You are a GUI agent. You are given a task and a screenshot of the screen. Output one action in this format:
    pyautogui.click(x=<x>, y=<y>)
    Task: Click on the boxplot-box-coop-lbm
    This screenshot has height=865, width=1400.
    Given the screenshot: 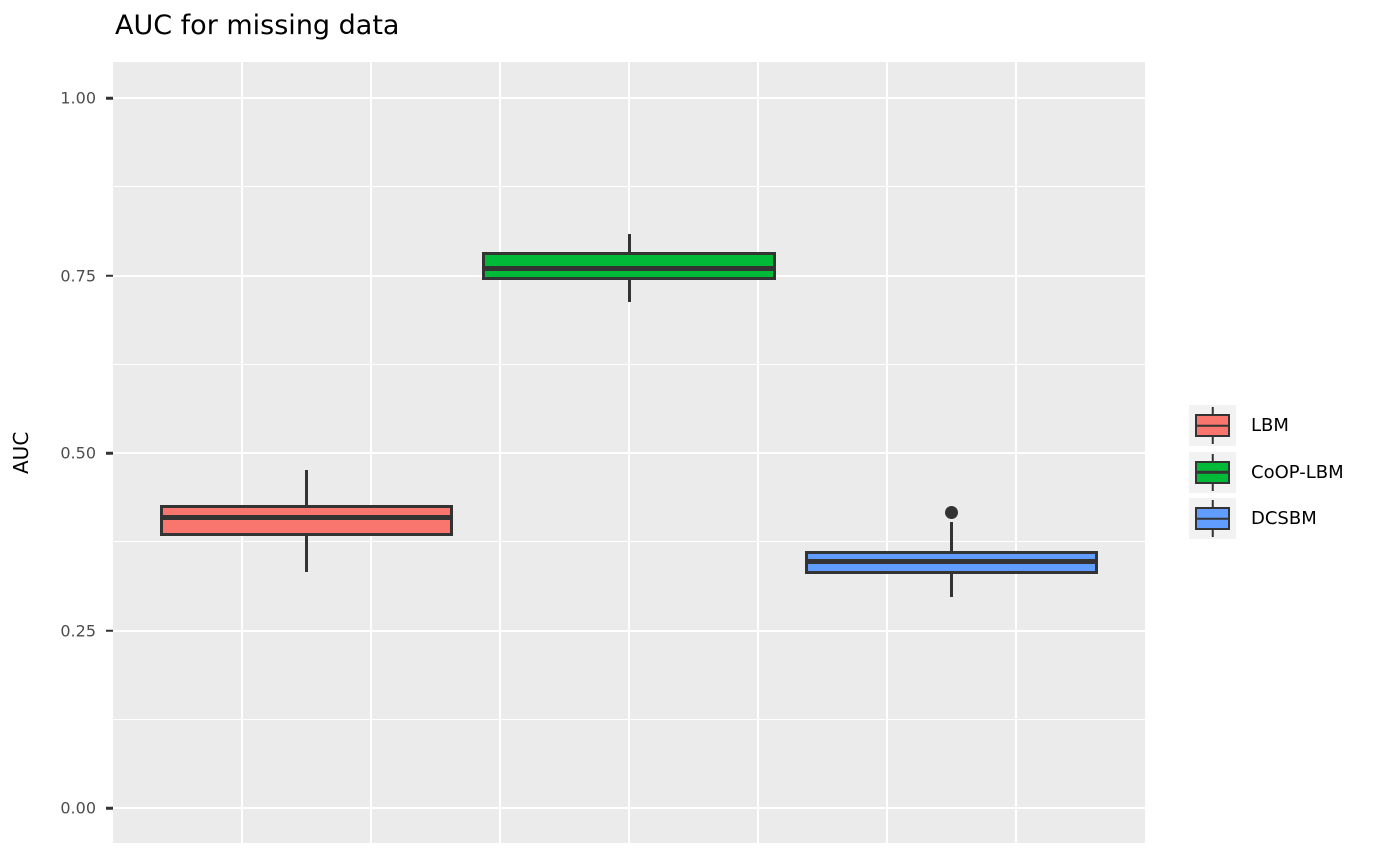 What is the action you would take?
    pyautogui.click(x=629, y=265)
    